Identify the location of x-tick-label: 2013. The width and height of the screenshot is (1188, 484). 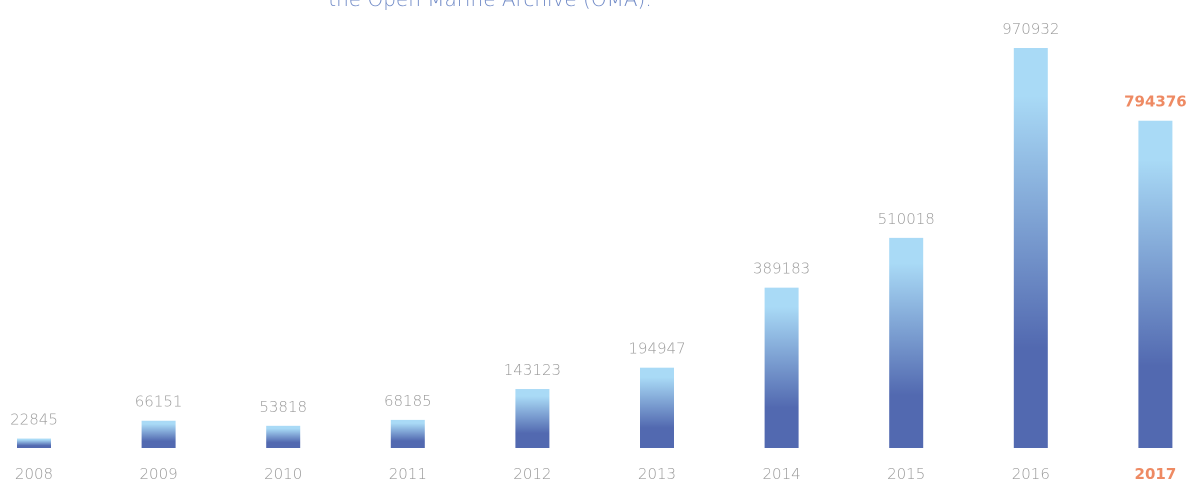
(657, 474).